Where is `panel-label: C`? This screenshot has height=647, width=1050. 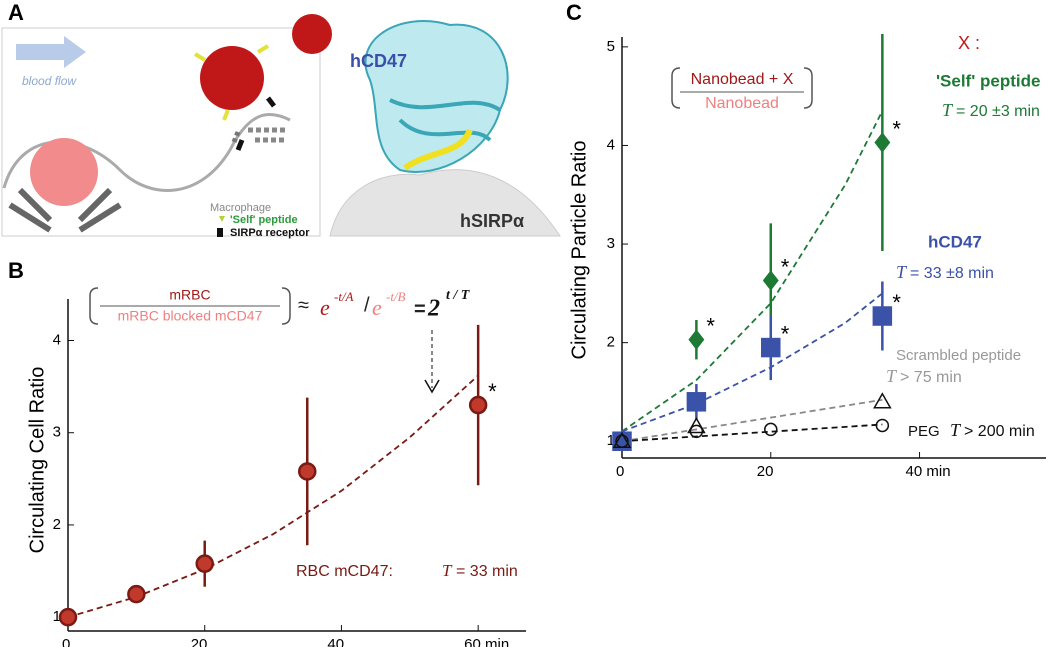
panel-label: C is located at coordinates (574, 12).